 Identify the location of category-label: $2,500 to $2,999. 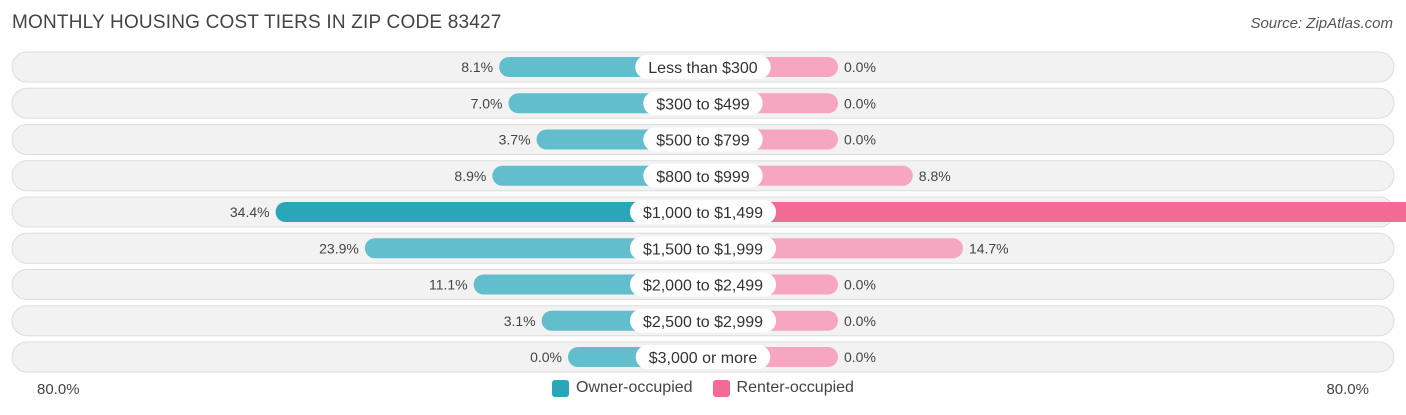
(703, 322).